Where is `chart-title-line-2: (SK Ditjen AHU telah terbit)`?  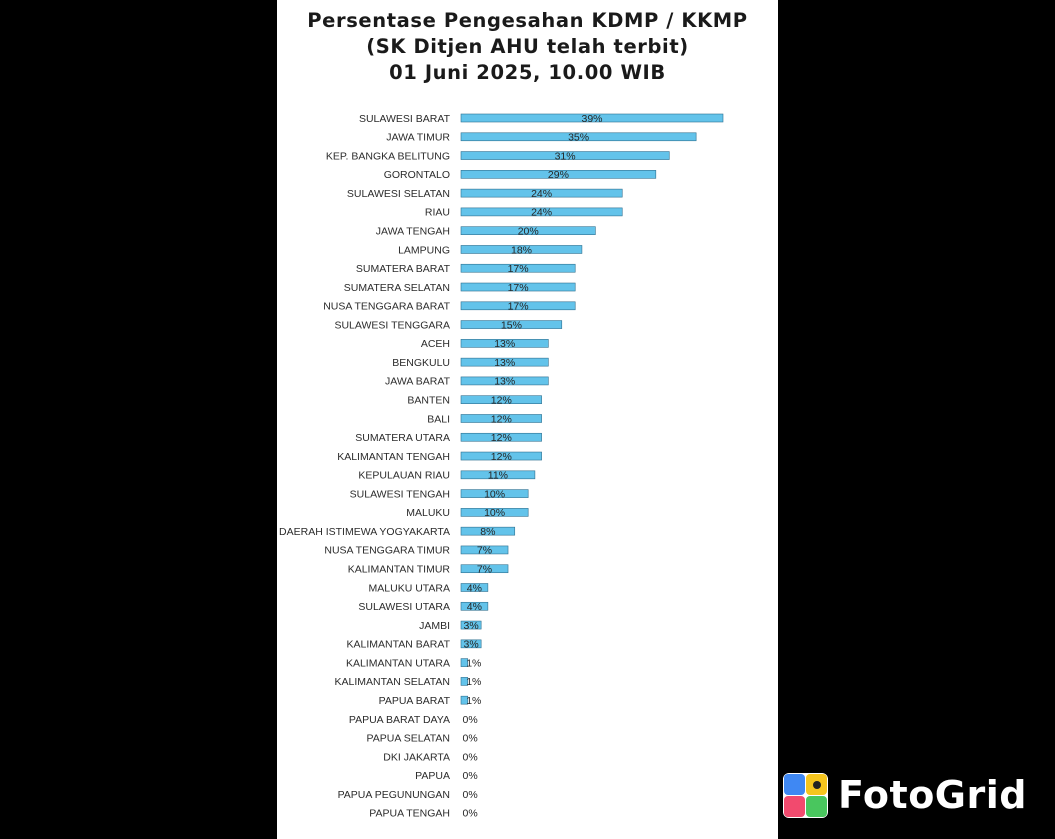 chart-title-line-2: (SK Ditjen AHU telah terbit) is located at coordinates (527, 46).